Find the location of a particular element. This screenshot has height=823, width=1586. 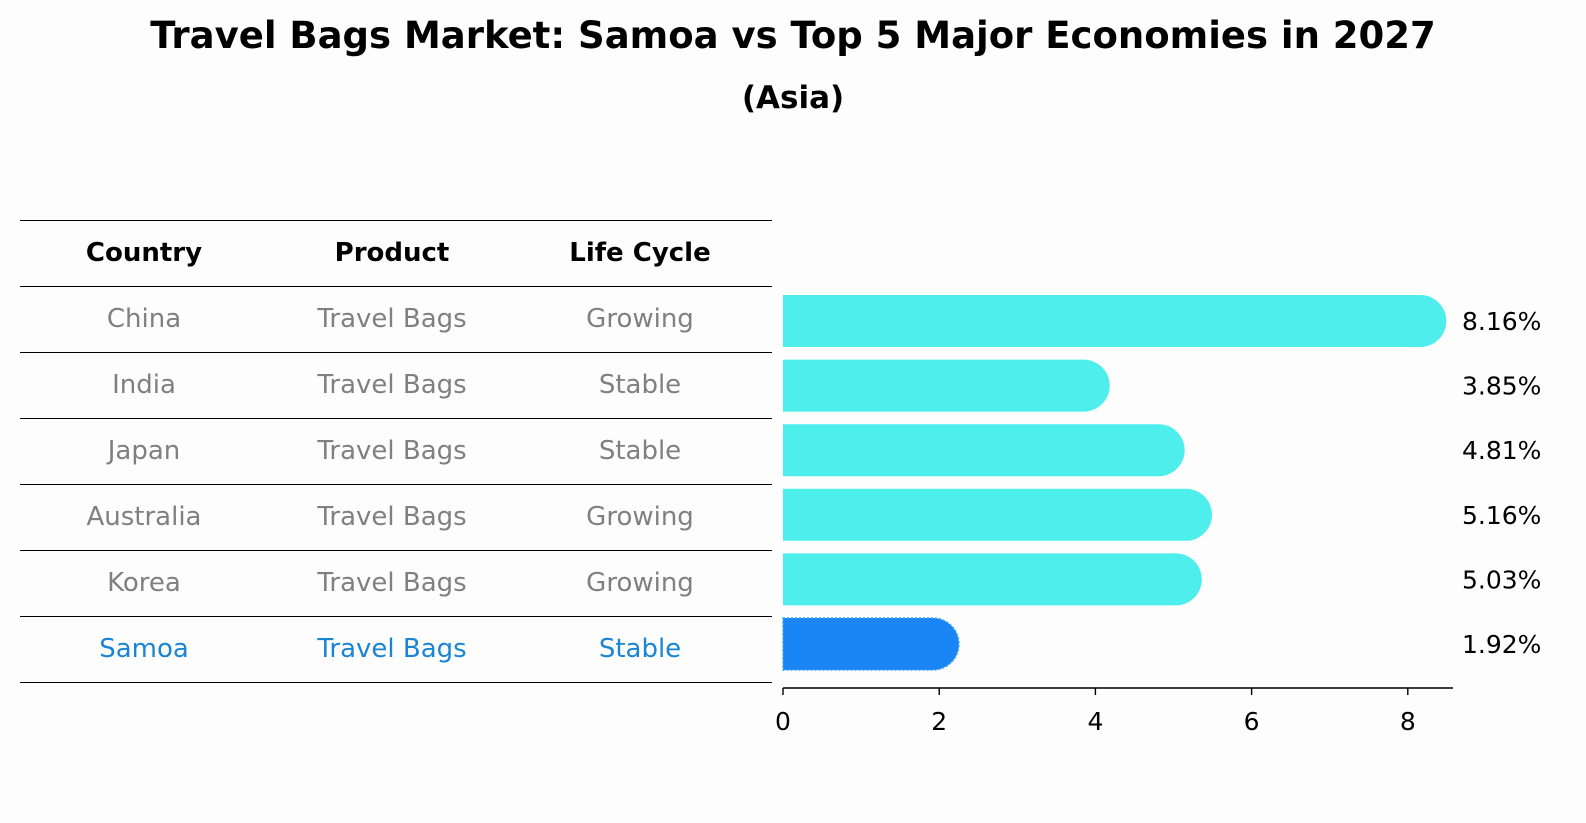

x-tick-label: 0 is located at coordinates (783, 721).